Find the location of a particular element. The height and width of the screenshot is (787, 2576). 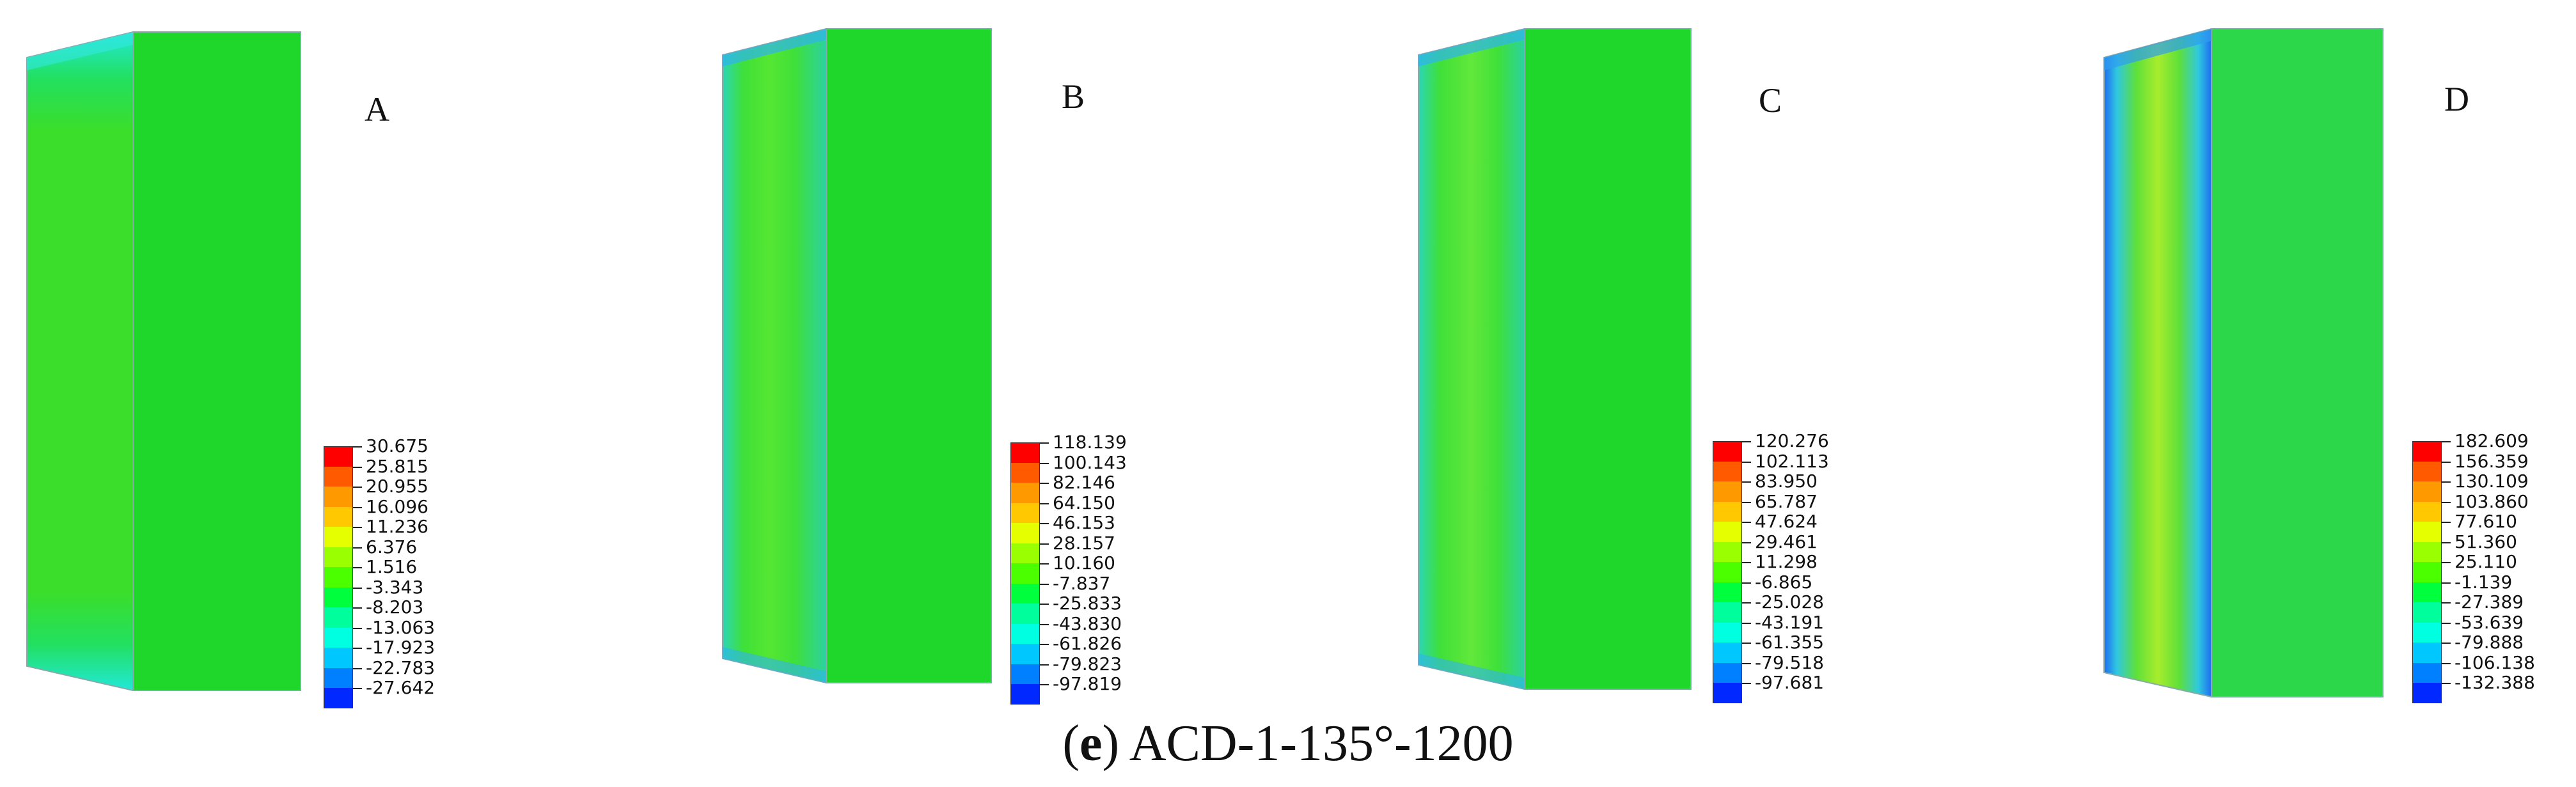

panel-label: C is located at coordinates (1770, 100).